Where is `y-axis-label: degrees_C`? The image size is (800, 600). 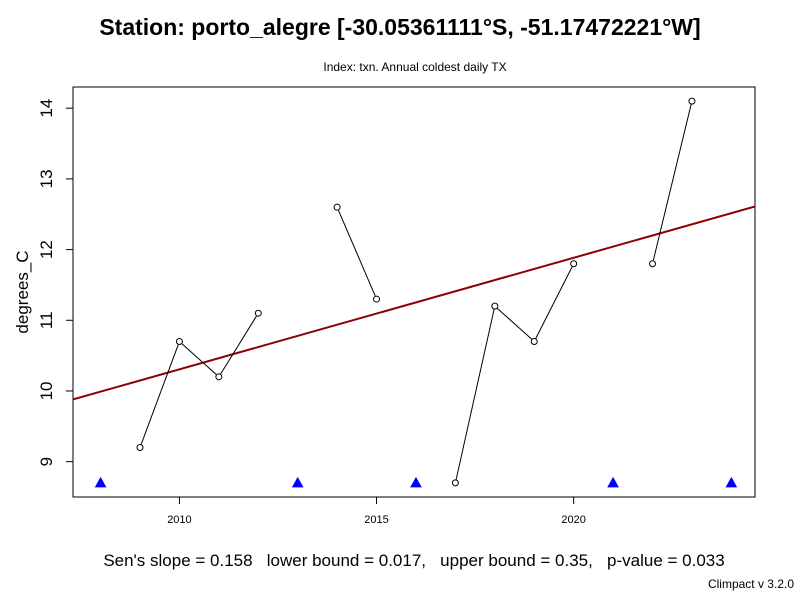 y-axis-label: degrees_C is located at coordinates (22, 291).